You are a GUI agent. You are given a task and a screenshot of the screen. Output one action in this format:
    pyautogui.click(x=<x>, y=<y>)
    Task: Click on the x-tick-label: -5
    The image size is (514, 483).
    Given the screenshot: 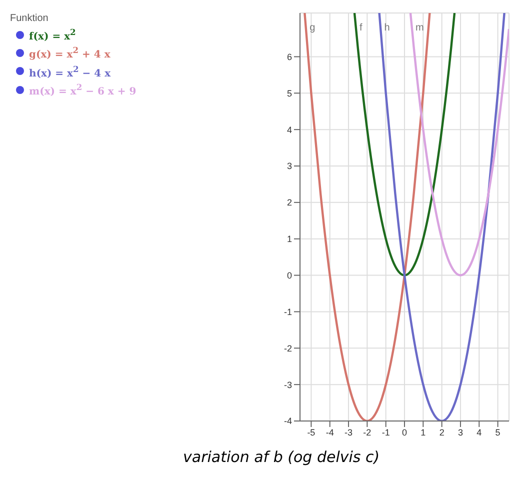 What is the action you would take?
    pyautogui.click(x=311, y=432)
    